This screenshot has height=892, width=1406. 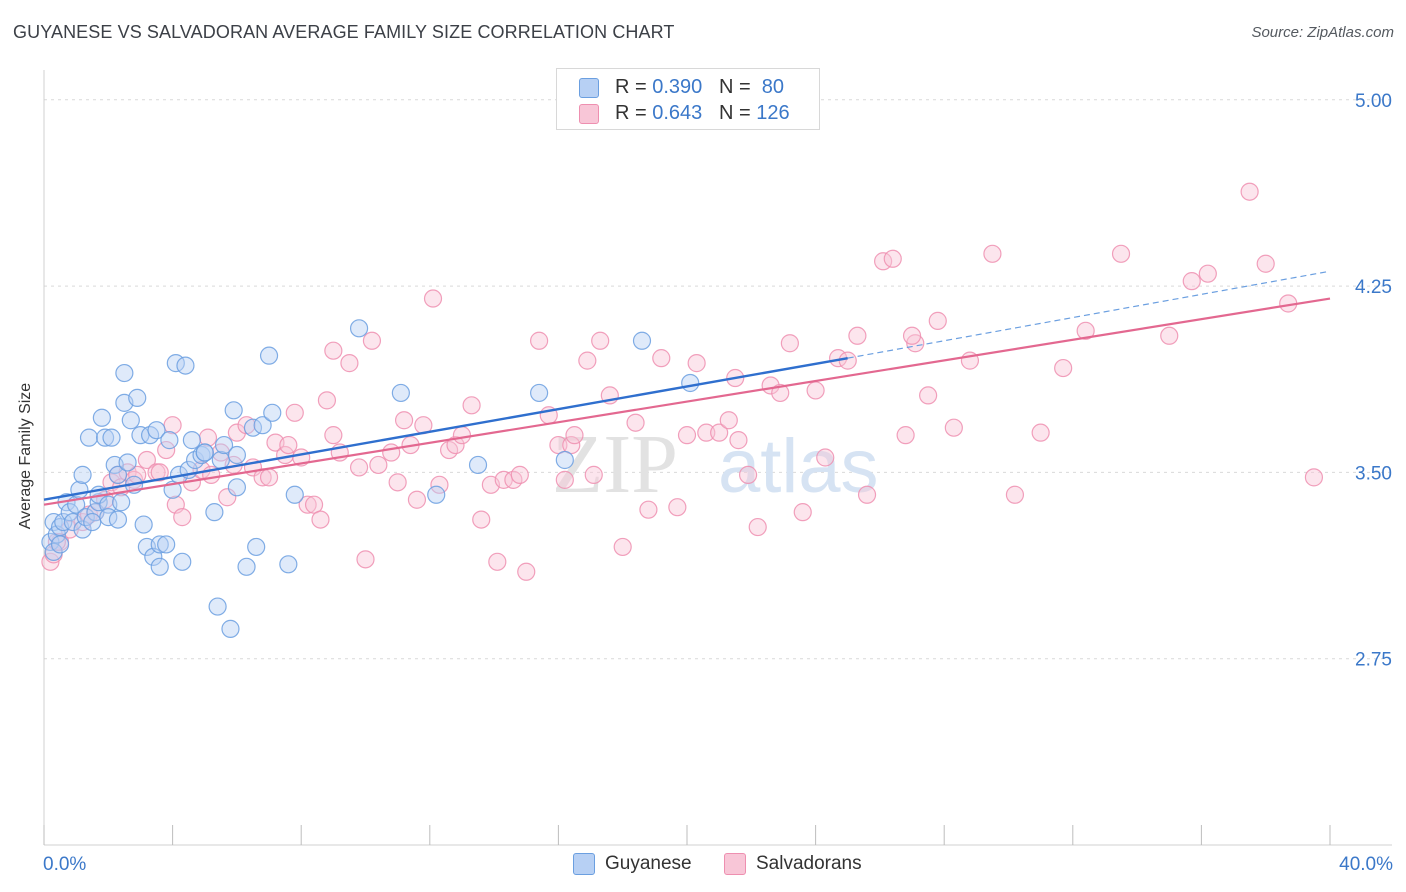 I want to click on x-tick-label-min: 0.0%, so click(x=64, y=864).